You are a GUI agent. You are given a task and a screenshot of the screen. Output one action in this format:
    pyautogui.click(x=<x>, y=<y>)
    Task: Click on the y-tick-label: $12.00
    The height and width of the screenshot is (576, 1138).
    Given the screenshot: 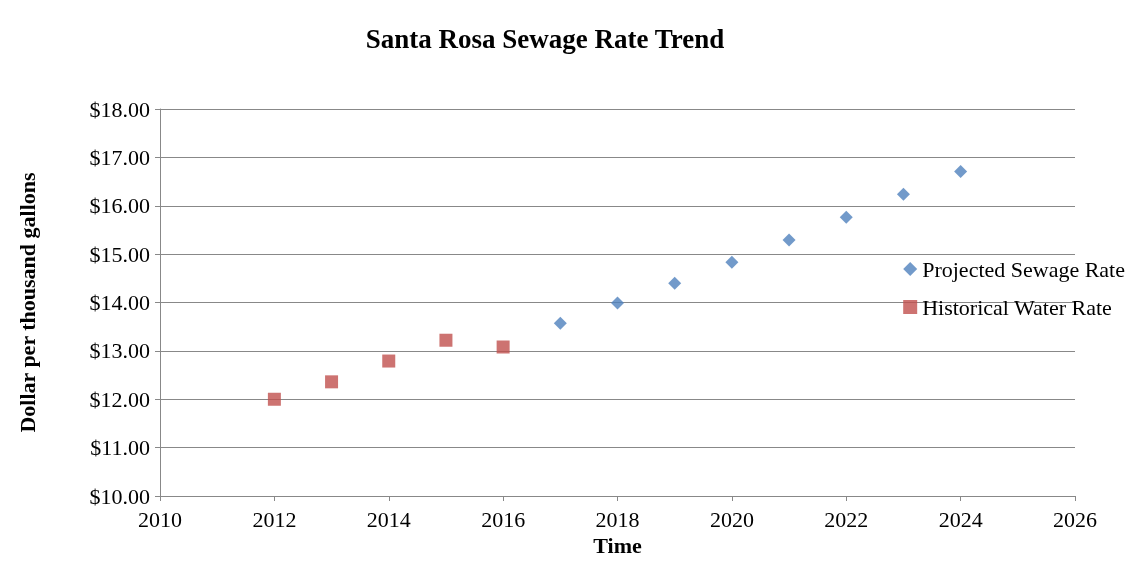 What is the action you would take?
    pyautogui.click(x=119, y=399)
    